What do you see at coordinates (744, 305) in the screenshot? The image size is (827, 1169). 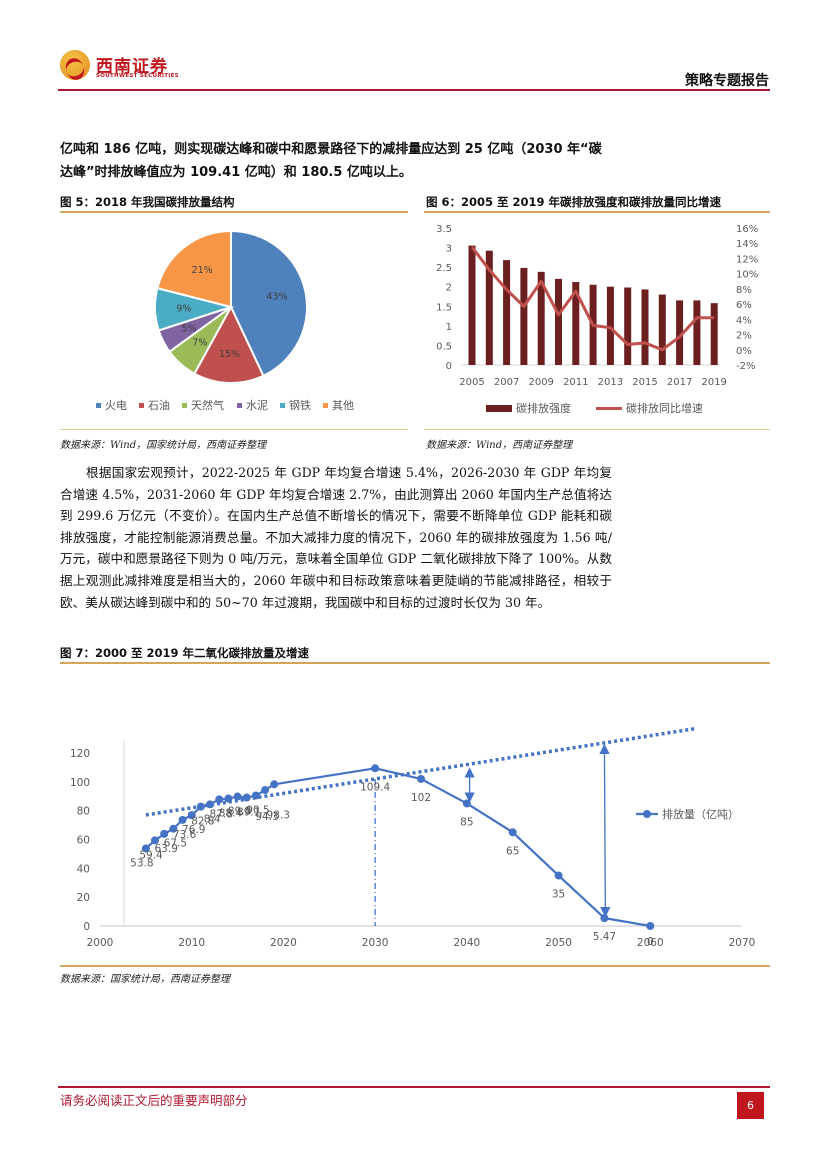 I see `svg-text: 6%` at bounding box center [744, 305].